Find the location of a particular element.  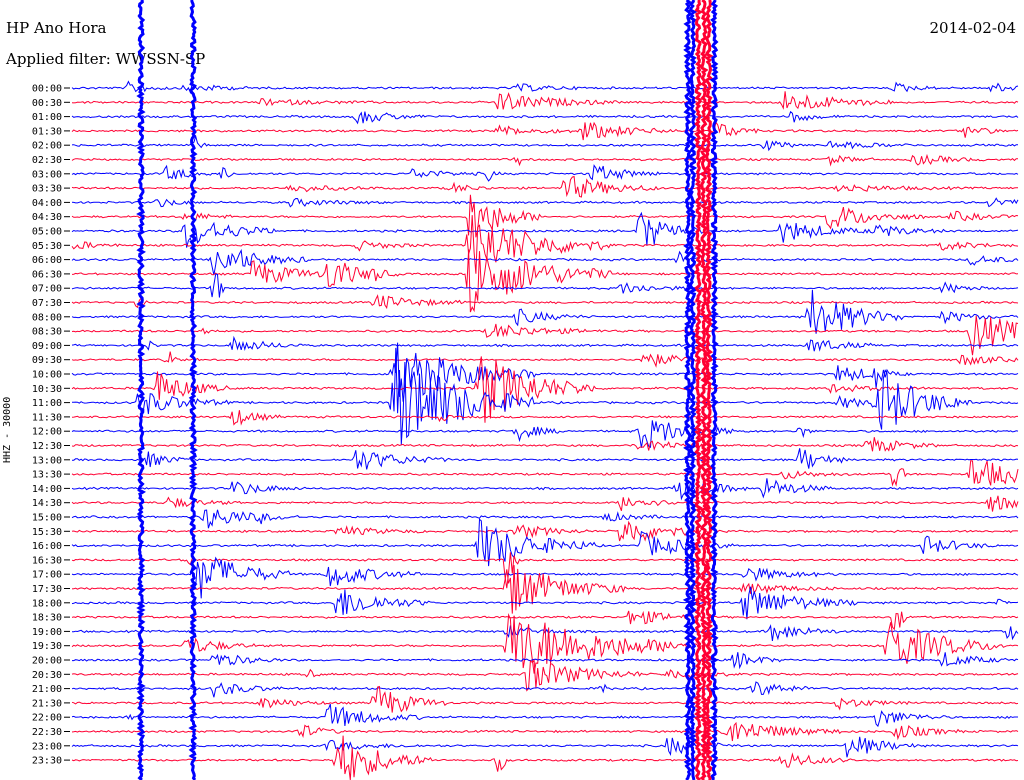

row-time-label: 11:00 is located at coordinates (47, 403).